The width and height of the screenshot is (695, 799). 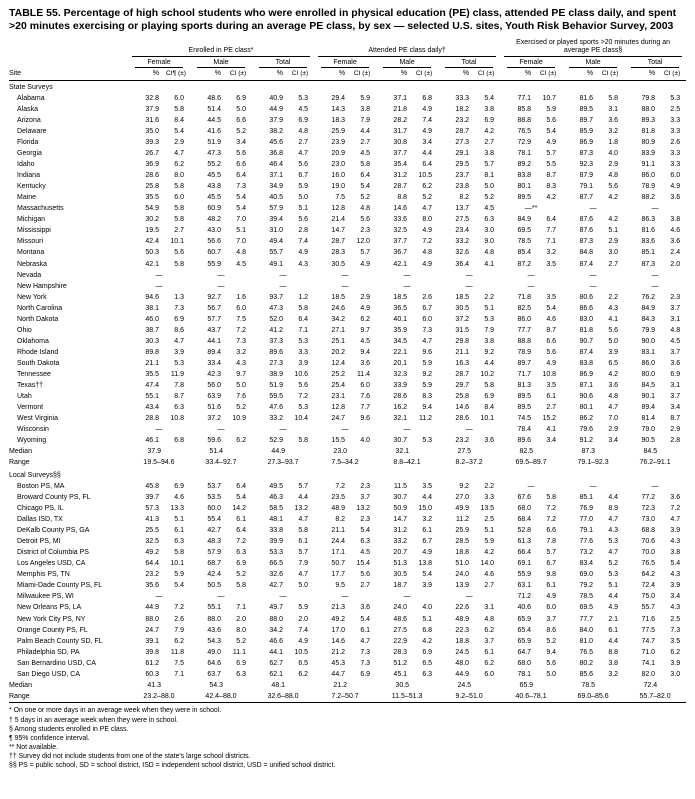 What do you see at coordinates (283, 463) in the screenshot?
I see `range-value: 27.3–93.7` at bounding box center [283, 463].